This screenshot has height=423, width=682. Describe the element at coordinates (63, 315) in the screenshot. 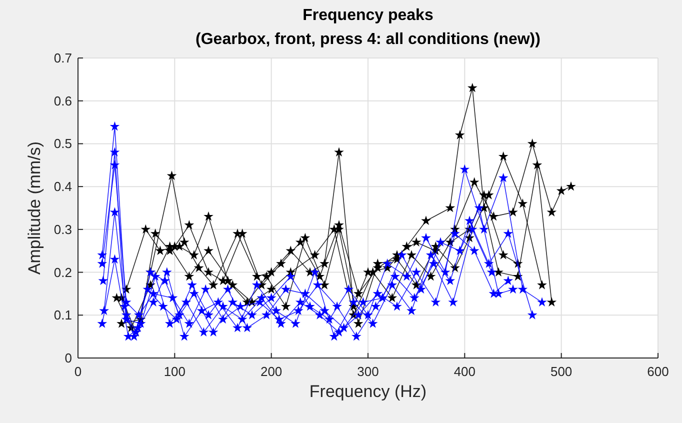

I see `y-tick-label: 0.1` at that location.